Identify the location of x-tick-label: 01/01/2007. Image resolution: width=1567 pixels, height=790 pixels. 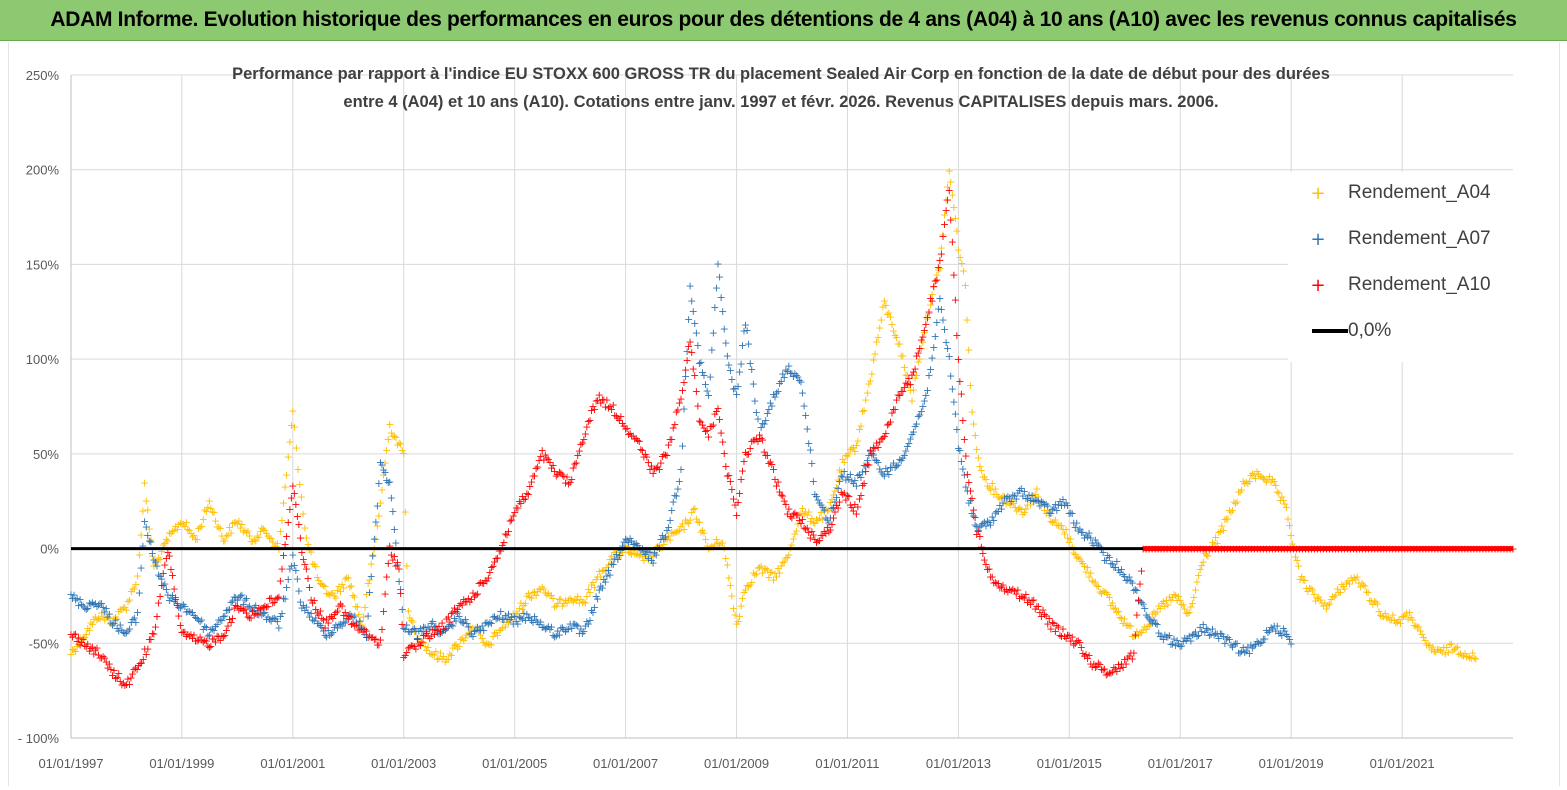
(625, 763).